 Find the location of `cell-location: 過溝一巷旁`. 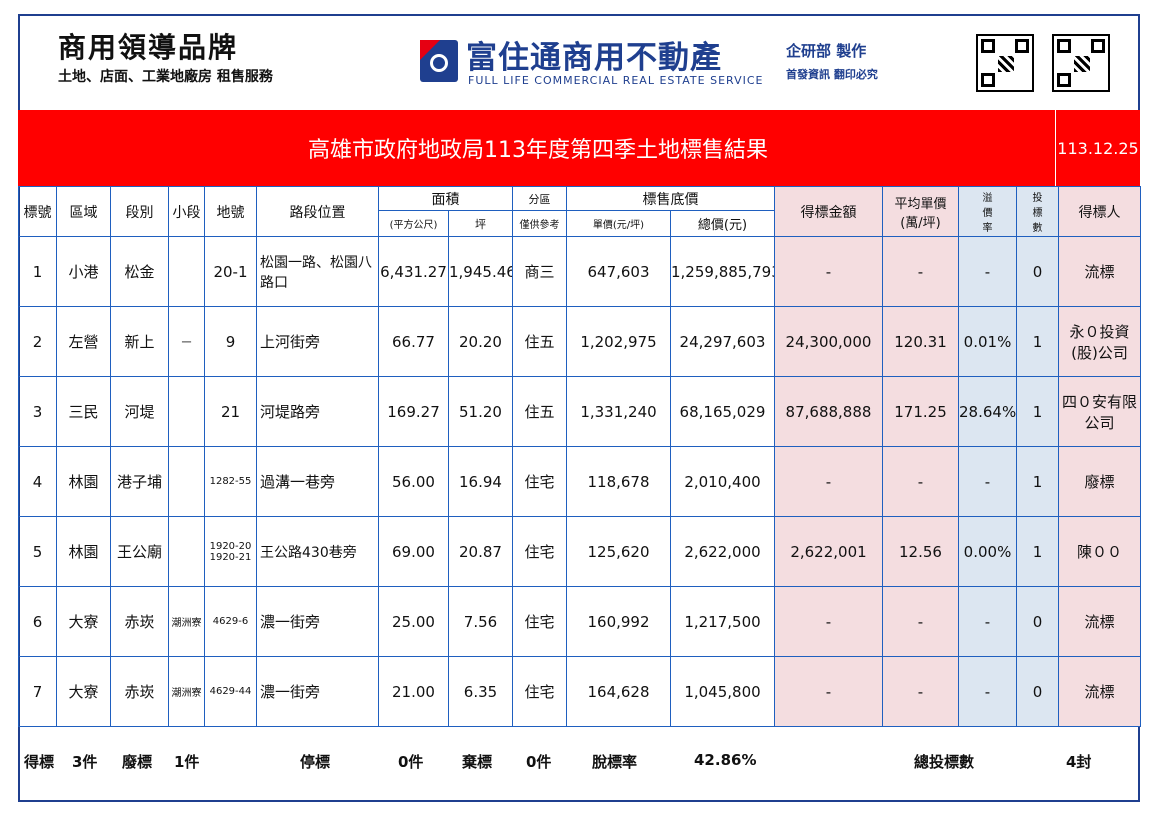

cell-location: 過溝一巷旁 is located at coordinates (317, 481).